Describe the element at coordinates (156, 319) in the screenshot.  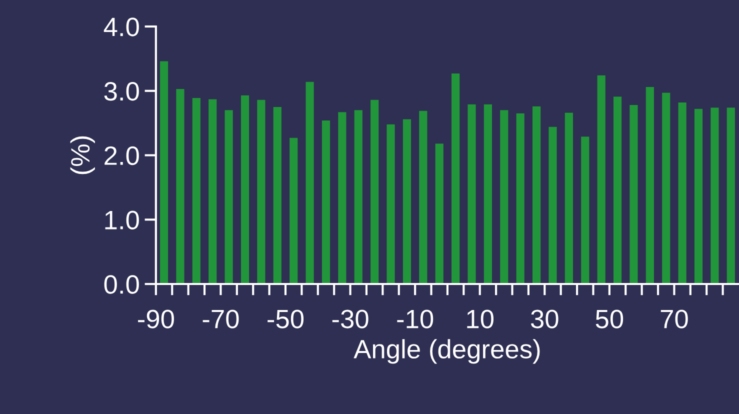
I see `x-tick-label: -90` at that location.